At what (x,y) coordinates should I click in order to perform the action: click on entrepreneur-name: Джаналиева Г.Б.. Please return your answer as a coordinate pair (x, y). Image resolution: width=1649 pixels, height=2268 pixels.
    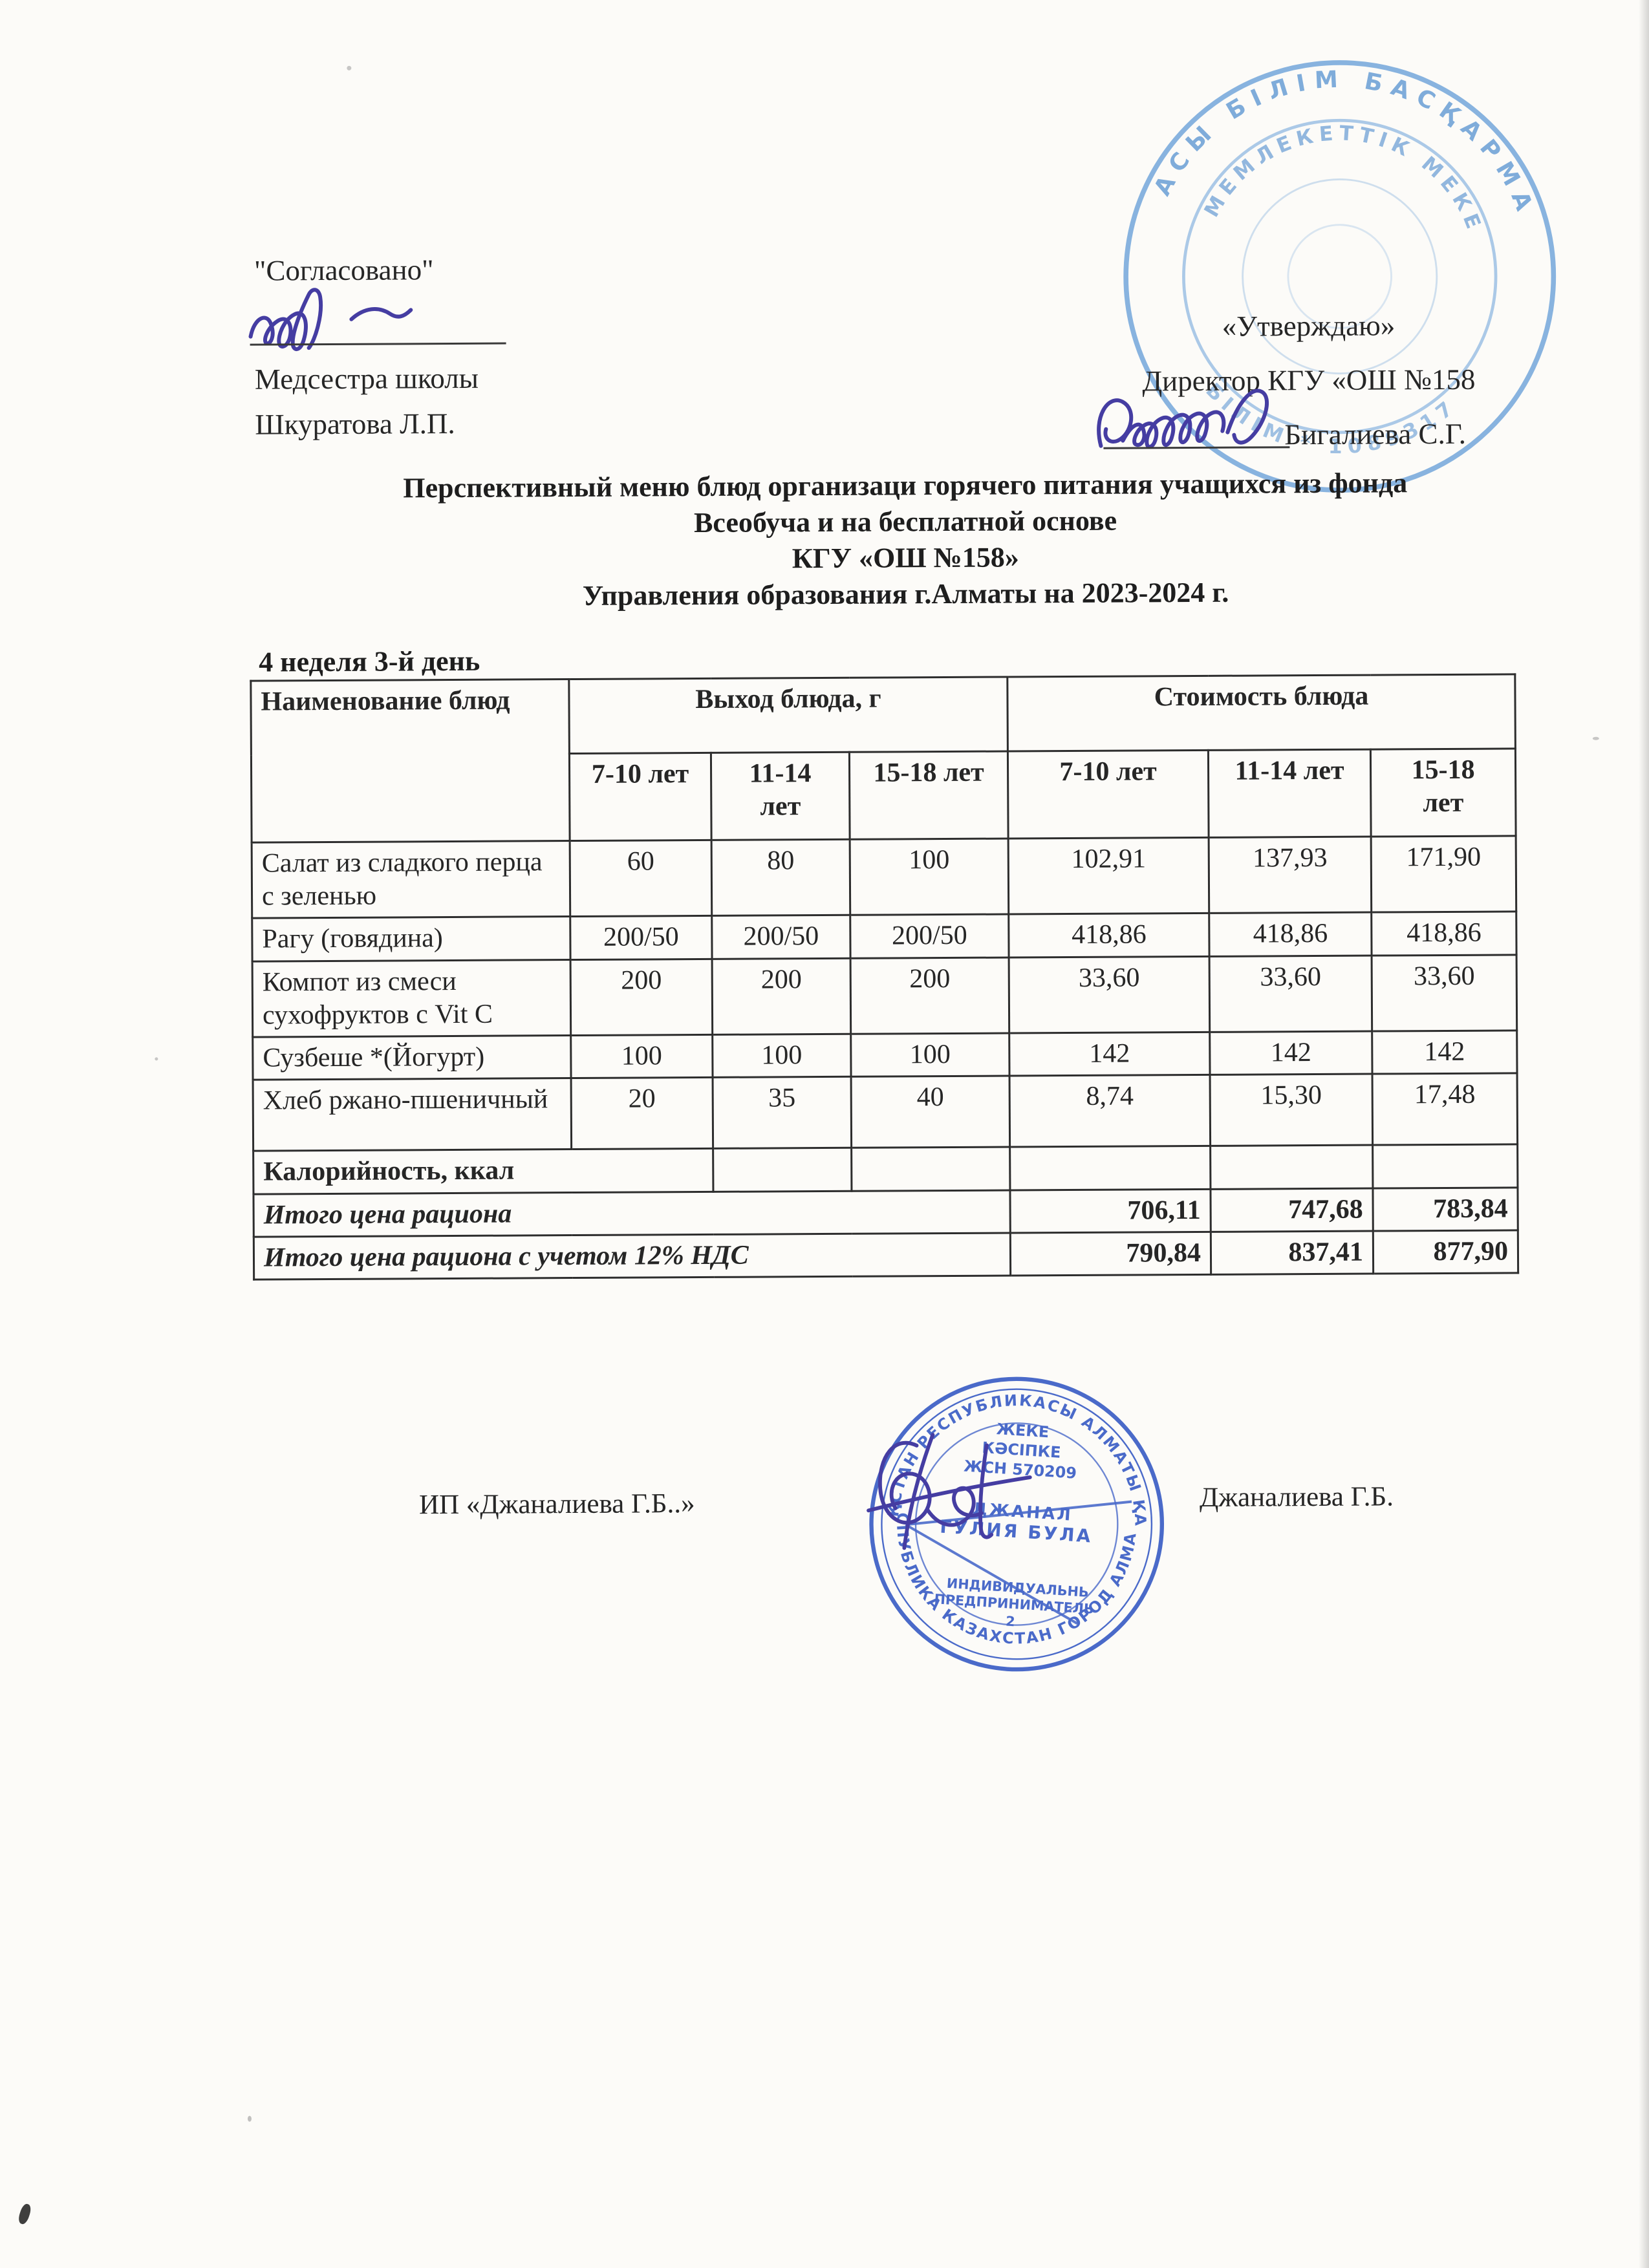
    Looking at the image, I should click on (1296, 1497).